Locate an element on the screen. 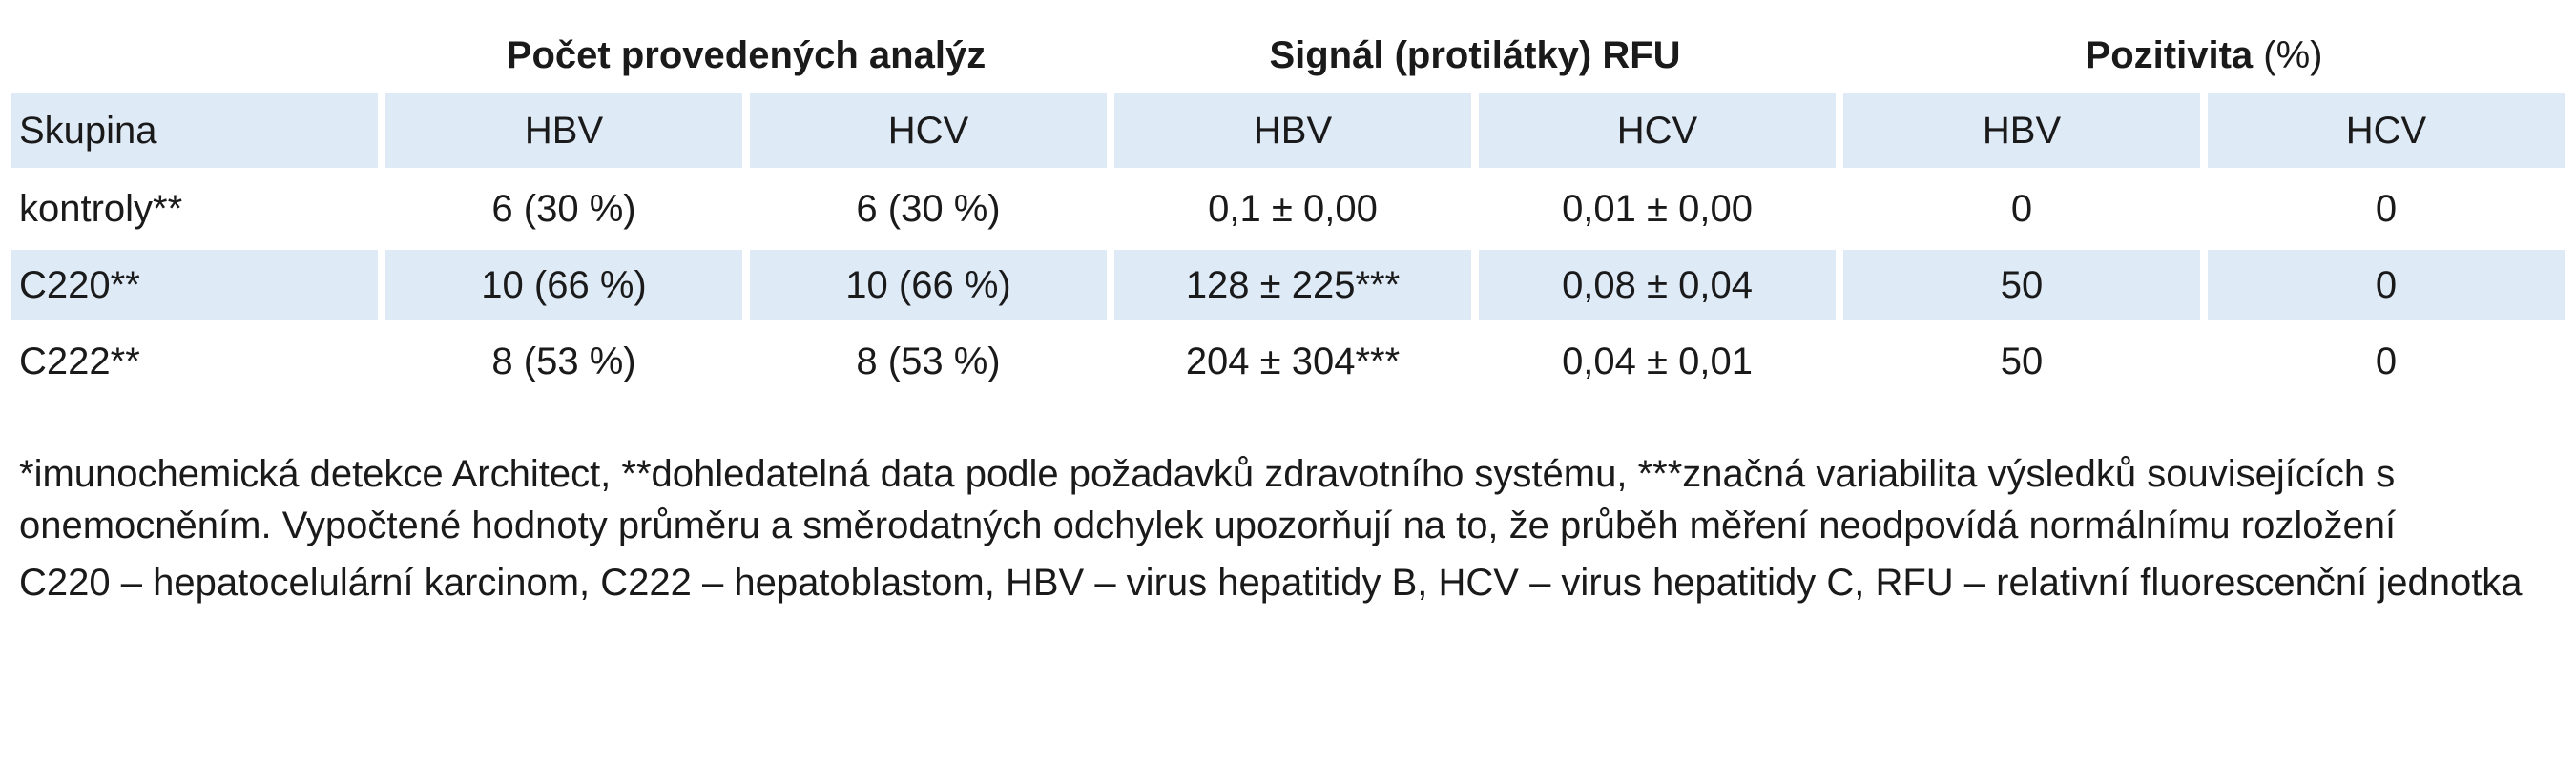  cell-group: kontroly** is located at coordinates (101, 209).